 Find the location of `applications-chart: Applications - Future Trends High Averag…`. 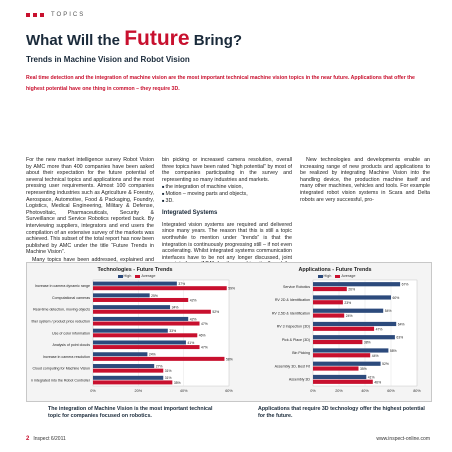

applications-chart: Applications - Future Trends High Averag… is located at coordinates (335, 334).